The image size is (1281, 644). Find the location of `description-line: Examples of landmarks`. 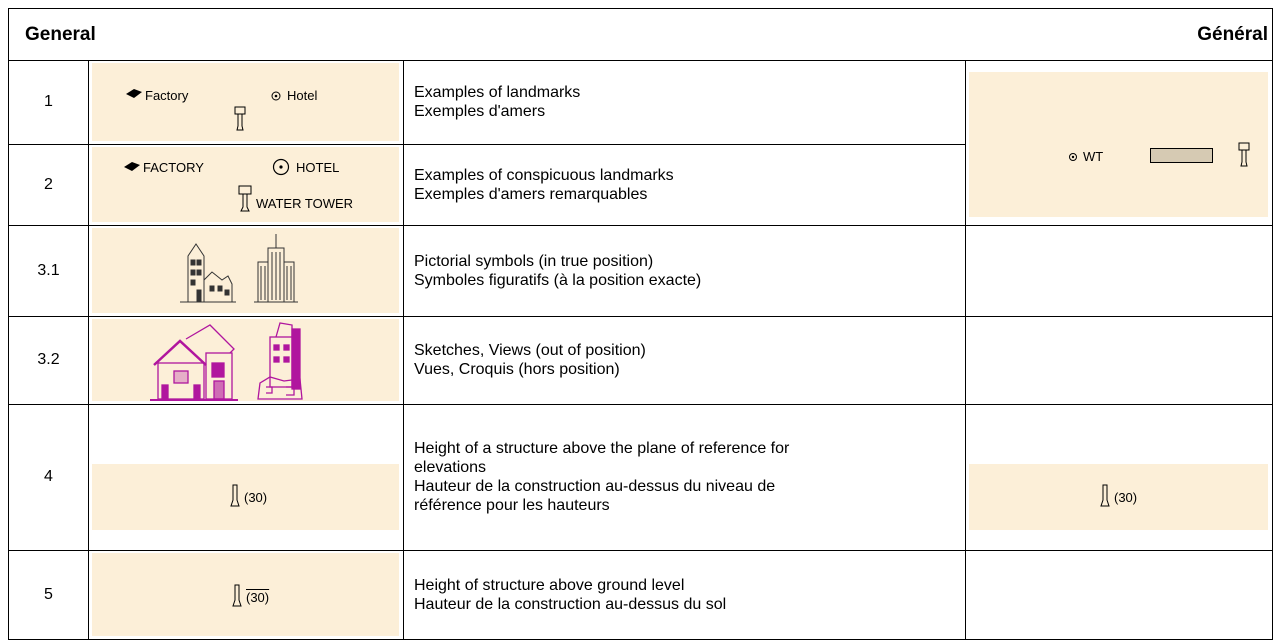

description-line: Examples of landmarks is located at coordinates (497, 92).